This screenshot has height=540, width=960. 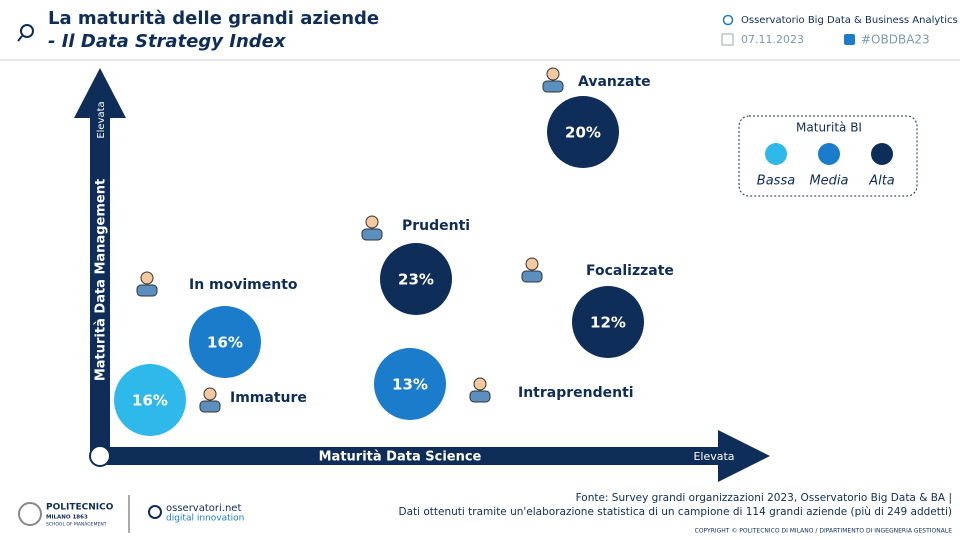 I want to click on bubble-value: 12%, so click(x=608, y=323).